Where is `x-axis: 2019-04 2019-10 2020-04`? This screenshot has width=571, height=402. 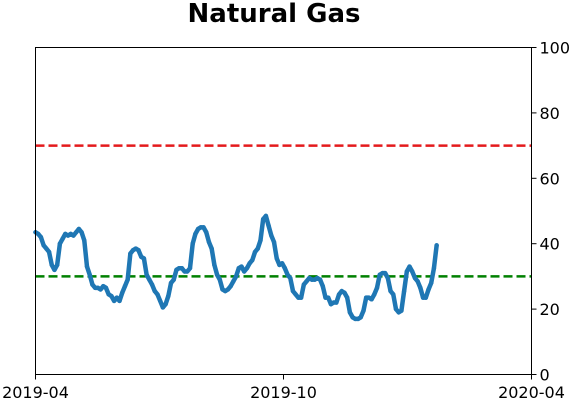
x-axis: 2019-04 2019-10 2020-04 is located at coordinates (283, 388).